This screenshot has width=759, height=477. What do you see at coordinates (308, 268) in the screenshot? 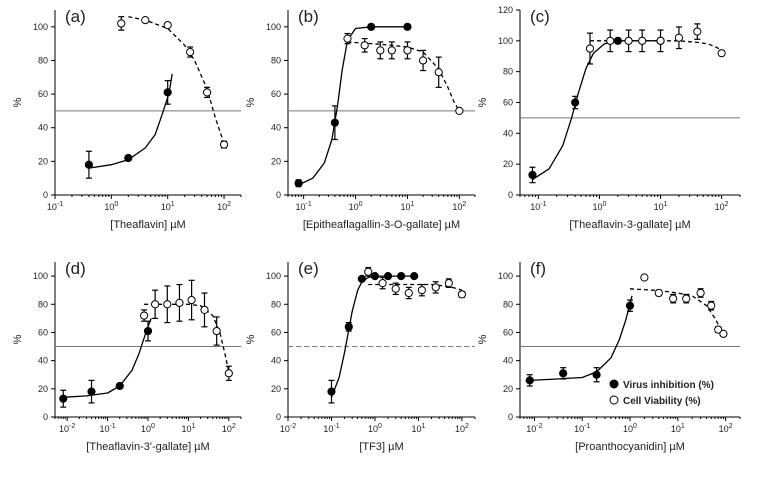
I see `panel-label: (e)` at bounding box center [308, 268].